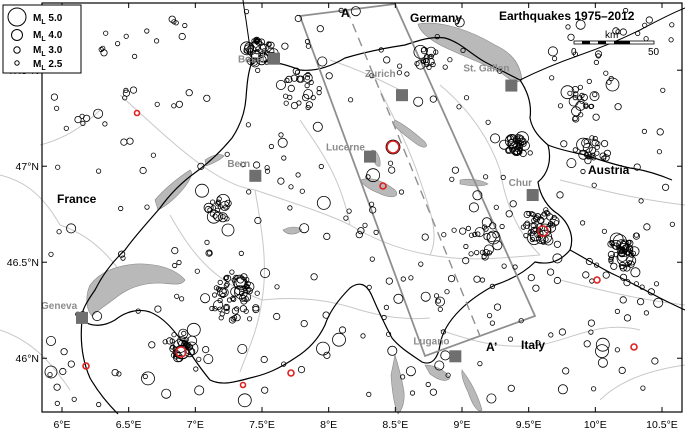  Describe the element at coordinates (529, 425) in the screenshot. I see `x-tick-label: 9.5°E` at that location.